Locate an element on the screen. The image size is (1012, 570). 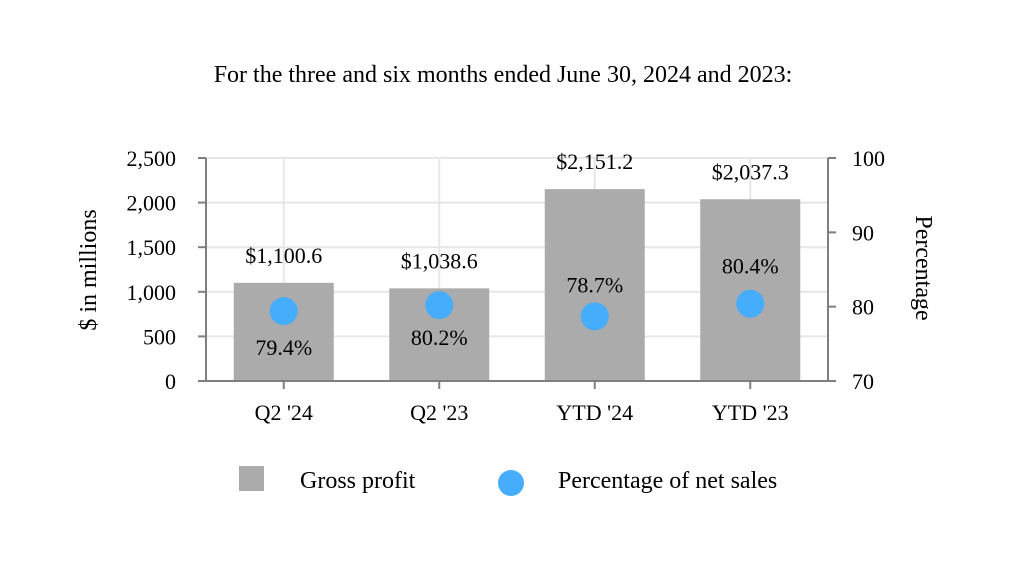
pct-label-3: 80.4% is located at coordinates (750, 266).